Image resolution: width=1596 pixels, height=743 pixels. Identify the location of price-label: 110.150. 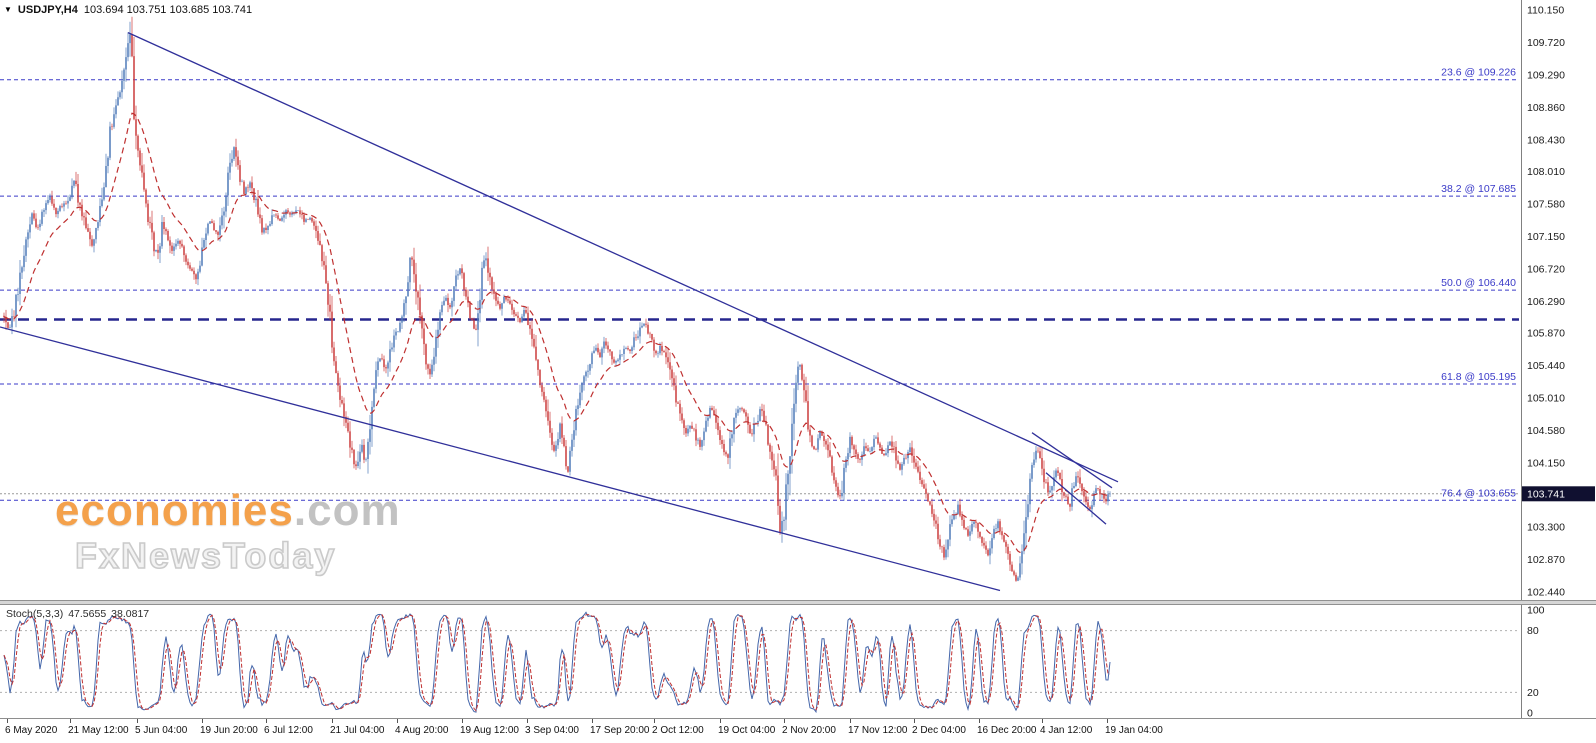
(1545, 11).